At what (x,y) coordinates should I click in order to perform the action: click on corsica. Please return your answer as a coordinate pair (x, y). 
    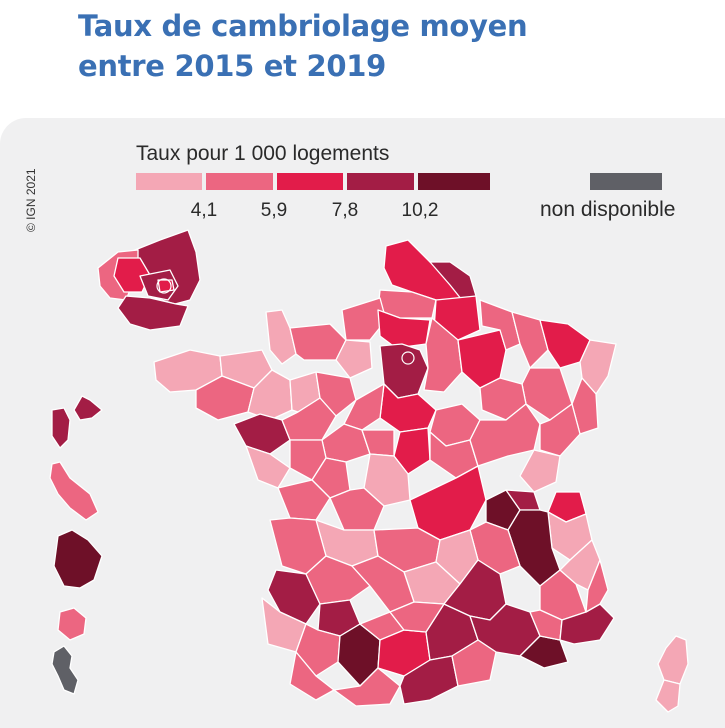
    Looking at the image, I should click on (672, 674).